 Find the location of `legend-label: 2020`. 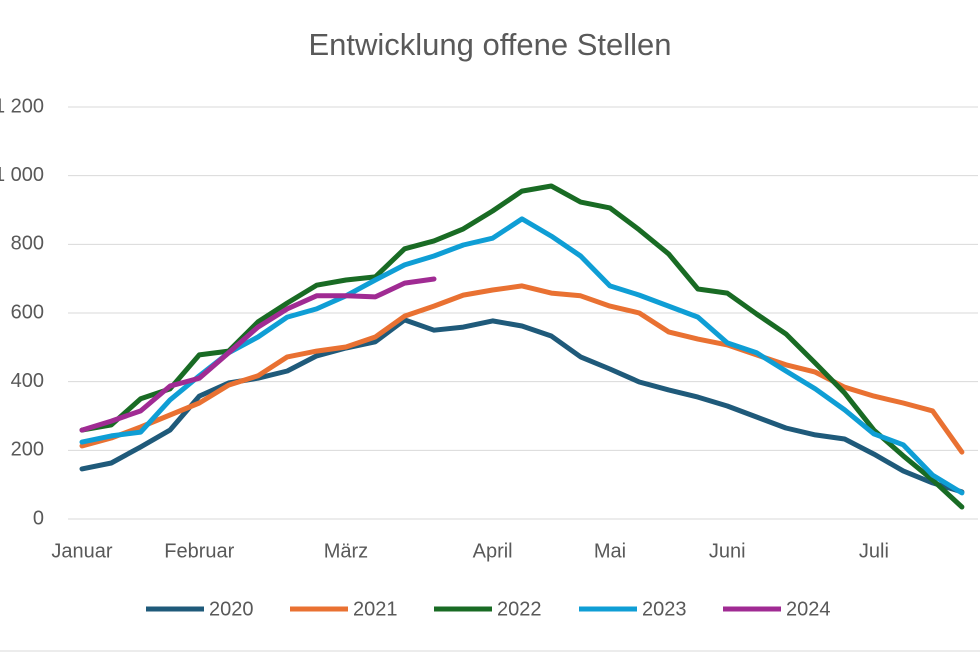

legend-label: 2020 is located at coordinates (231, 609).